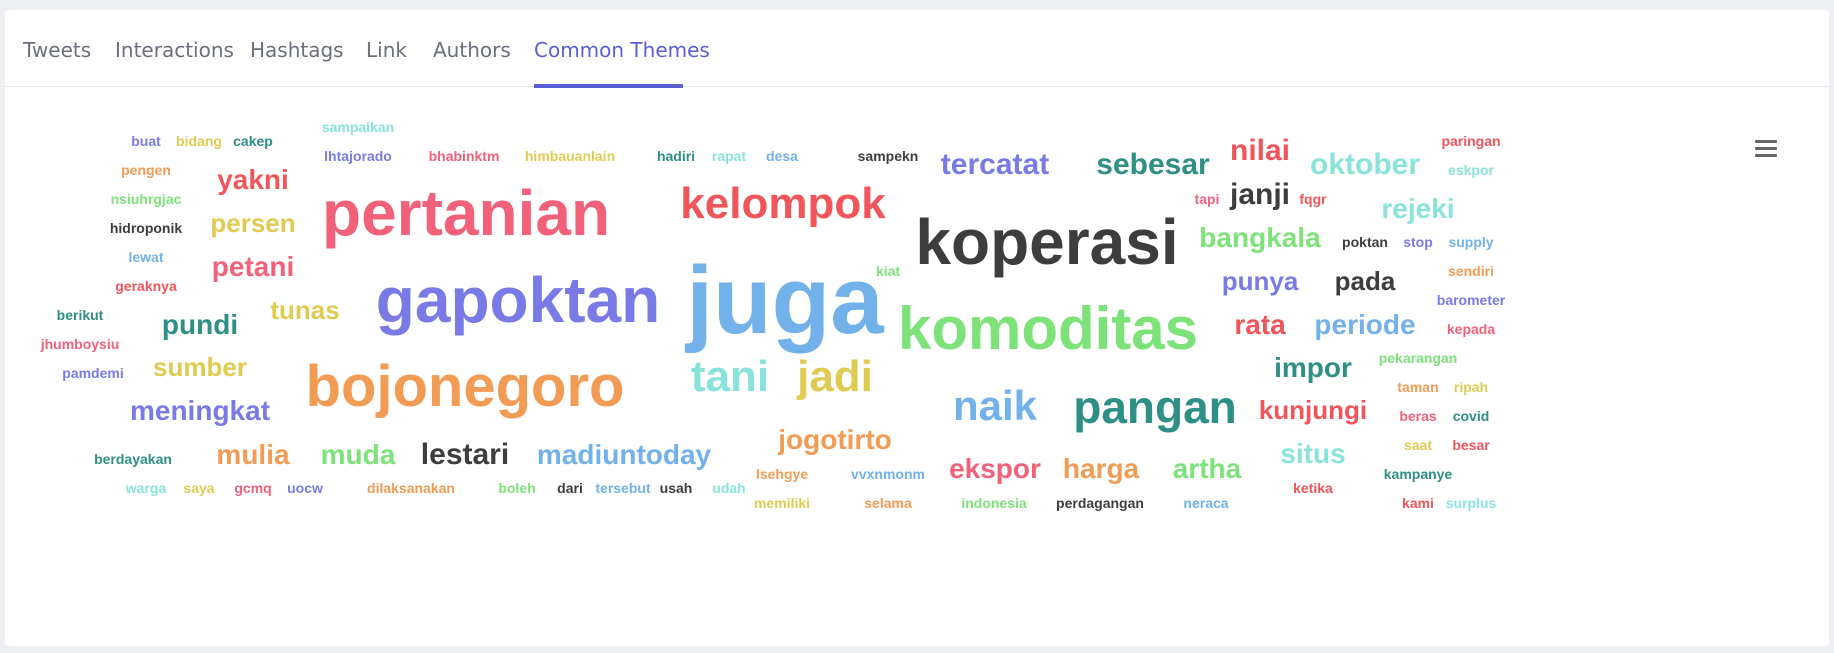 Image resolution: width=1834 pixels, height=653 pixels. What do you see at coordinates (1101, 468) in the screenshot?
I see `word-harga: harga` at bounding box center [1101, 468].